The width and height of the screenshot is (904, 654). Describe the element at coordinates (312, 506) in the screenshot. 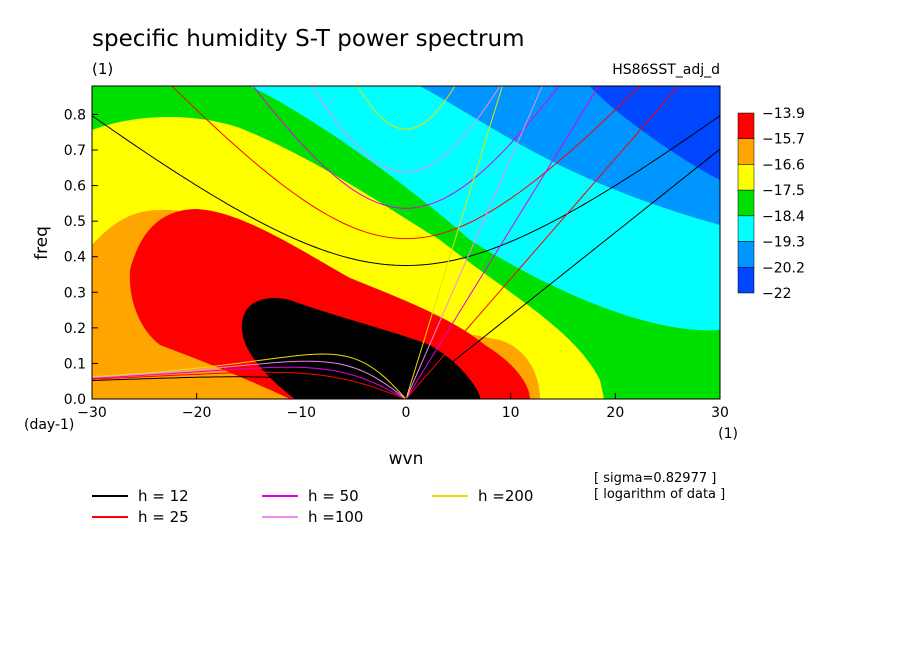

I see `legend: h = 12 h = 25 h = 50 h =100 h =200` at that location.